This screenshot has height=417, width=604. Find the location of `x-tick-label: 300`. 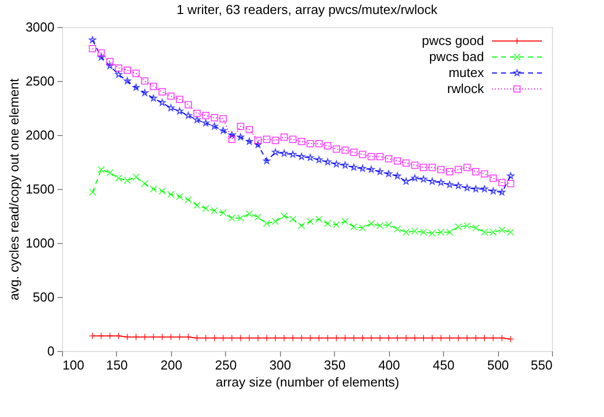

x-tick-label: 300 is located at coordinates (280, 365).